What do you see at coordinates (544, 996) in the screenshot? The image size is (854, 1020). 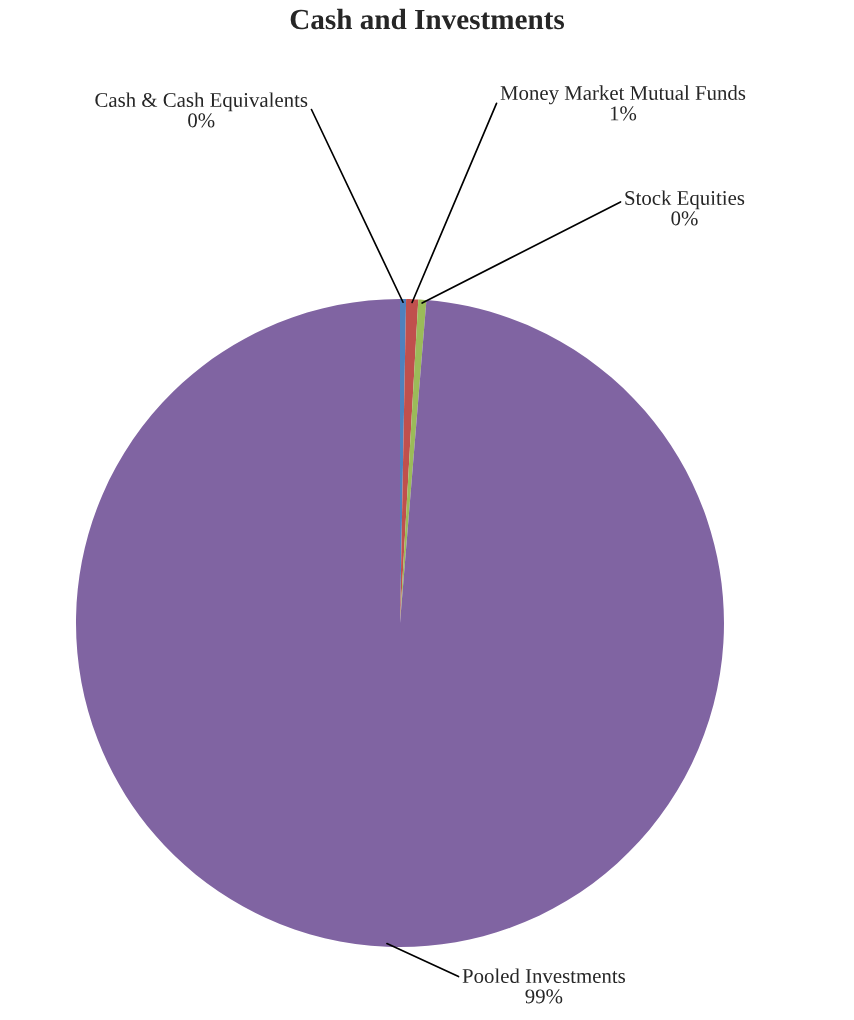 I see `data-label: 99%` at bounding box center [544, 996].